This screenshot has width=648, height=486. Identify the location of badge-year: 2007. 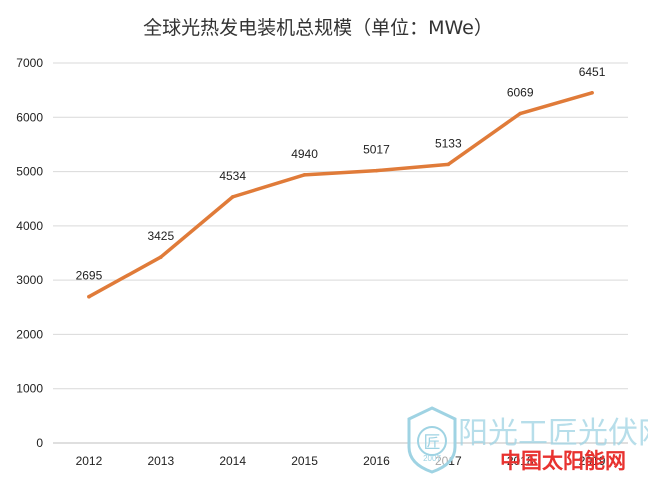
(432, 458).